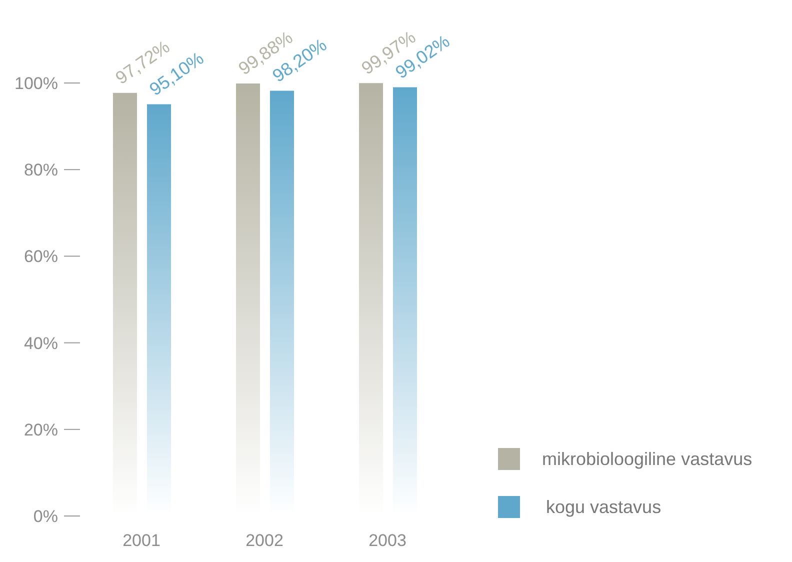  Describe the element at coordinates (265, 540) in the screenshot. I see `x-tick-label: 2002` at that location.